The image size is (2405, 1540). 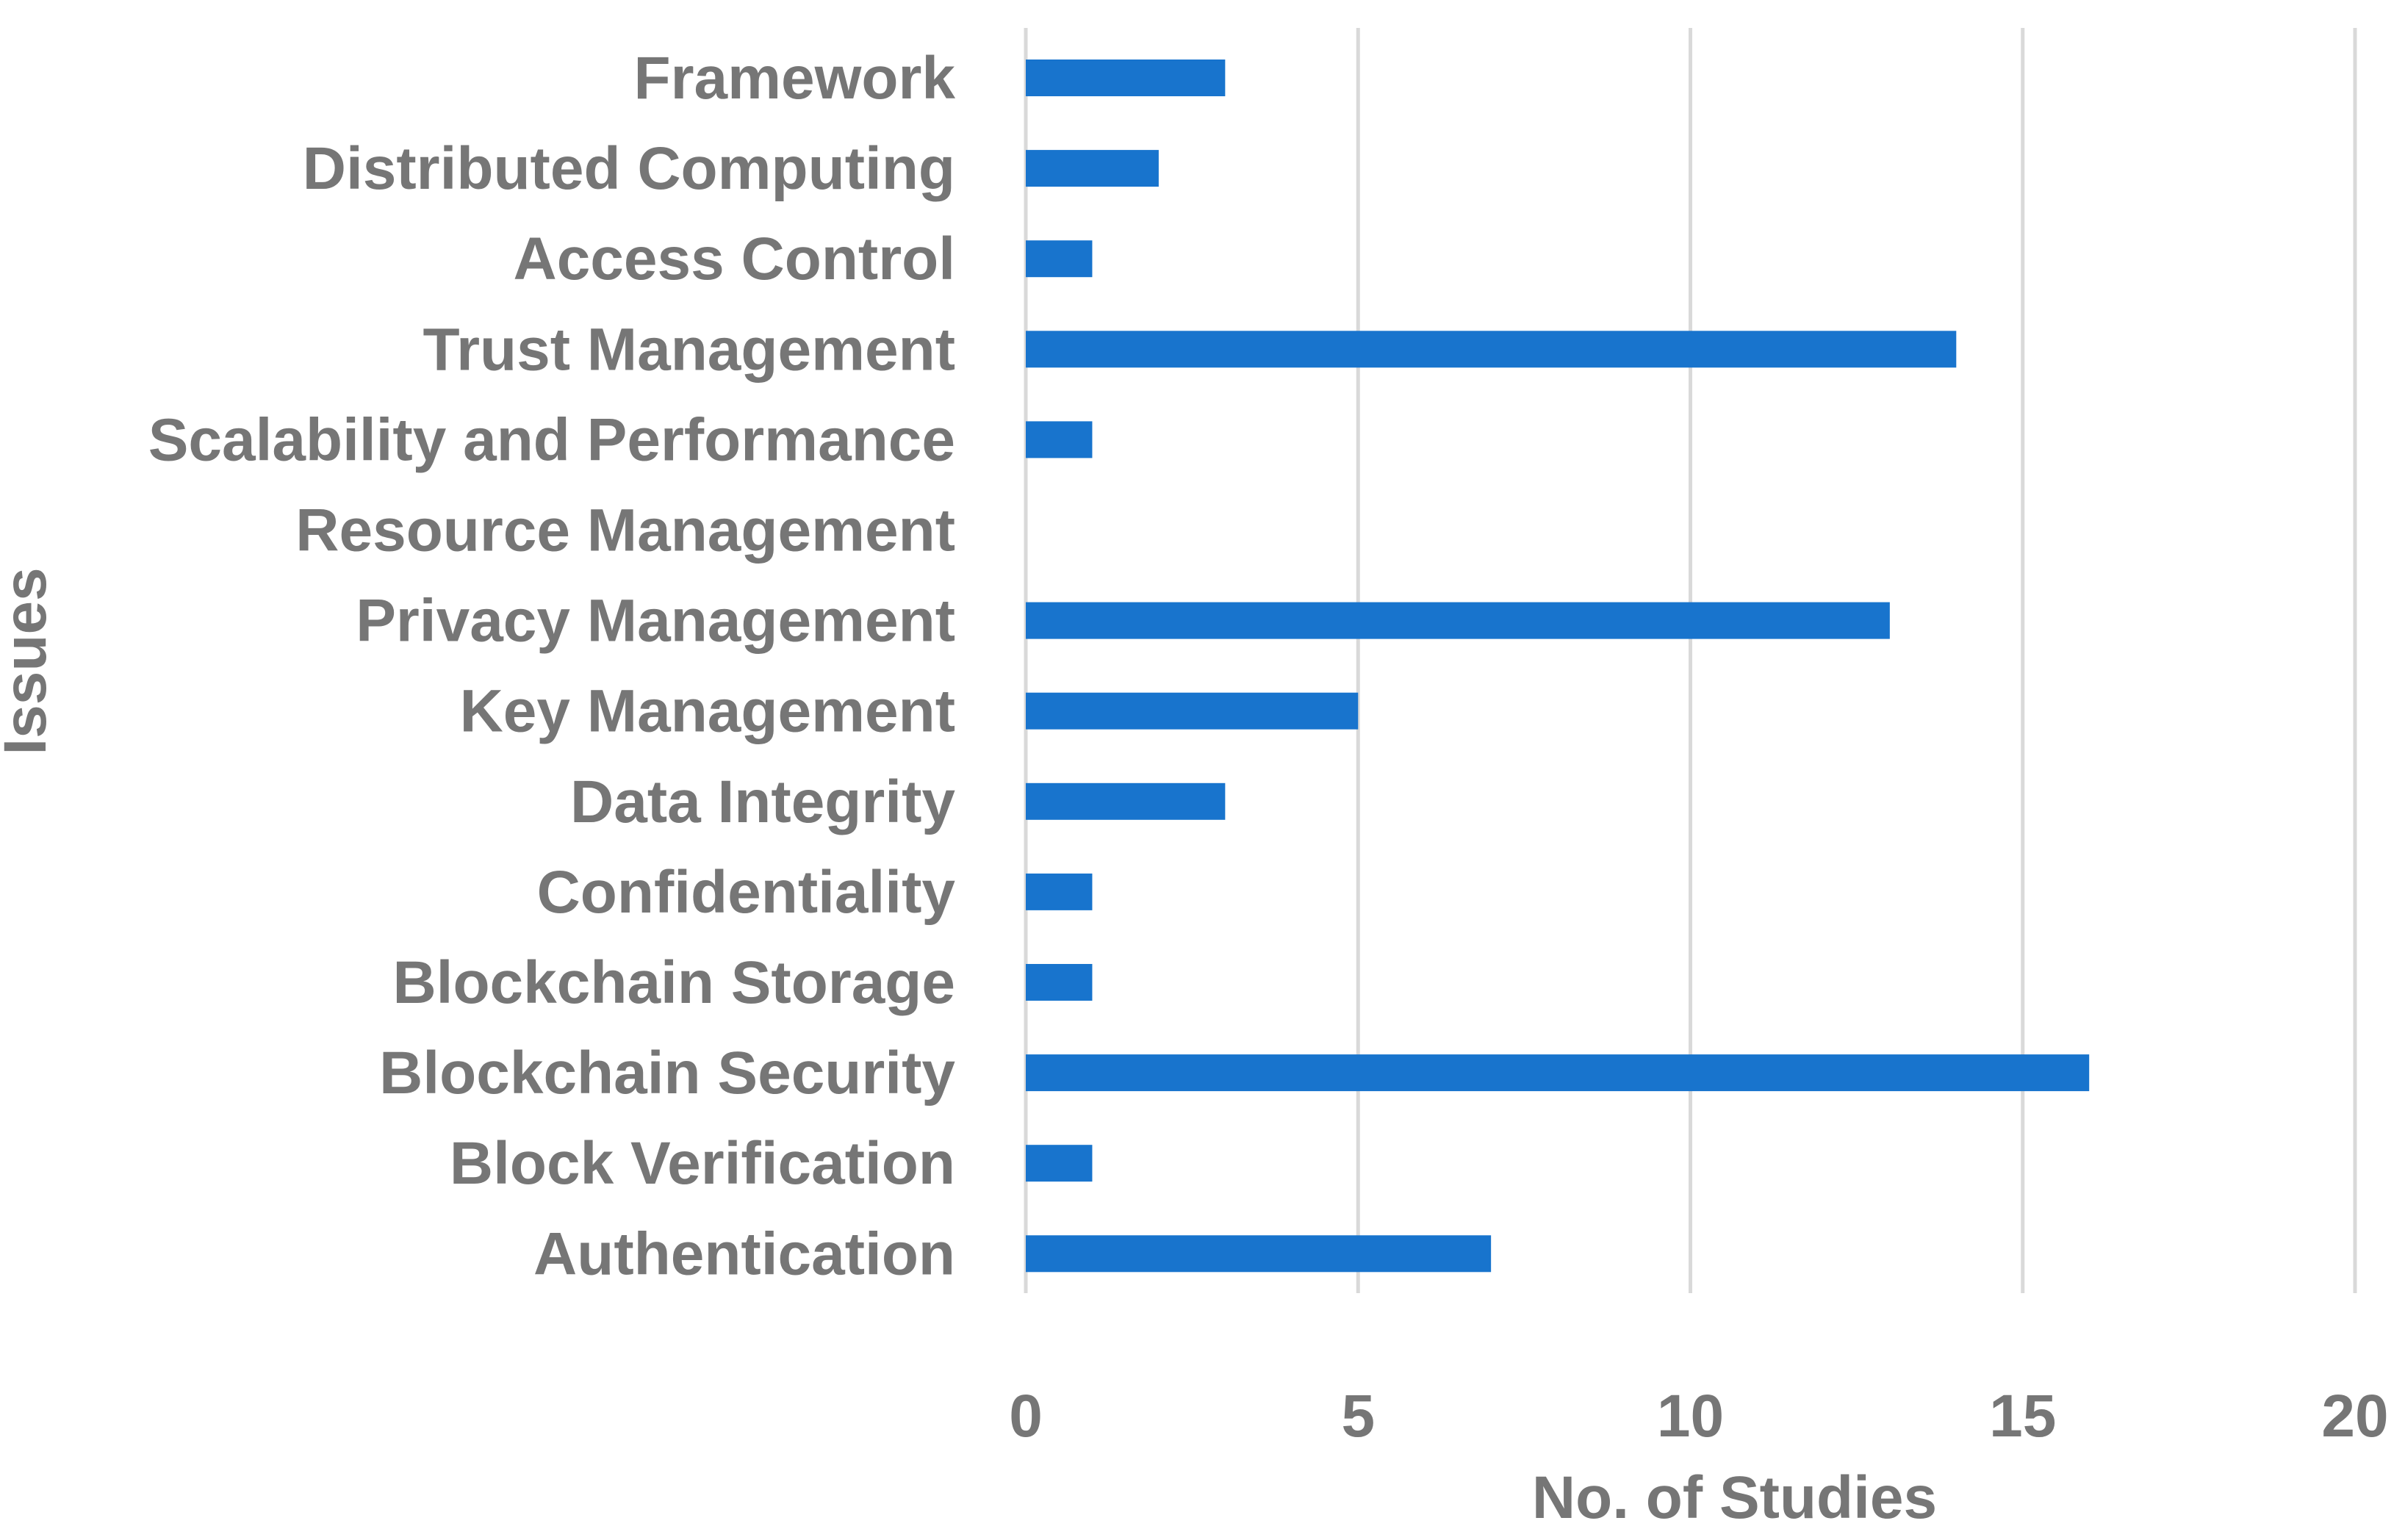 I want to click on category-label: Framework, so click(x=794, y=78).